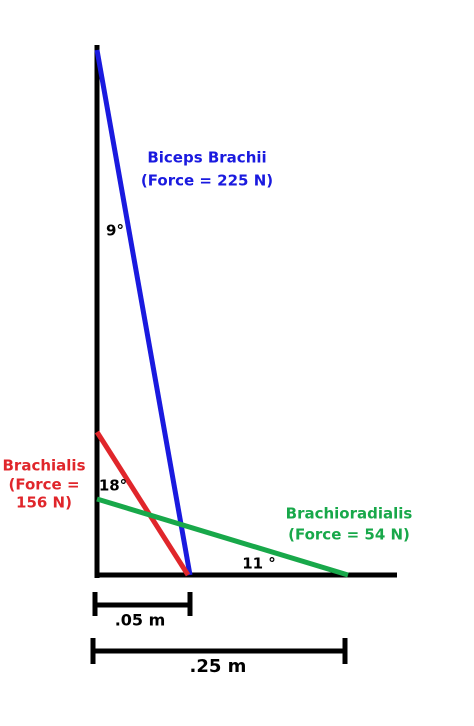 This screenshot has width=474, height=726. I want to click on angle-label: 18°, so click(113, 486).